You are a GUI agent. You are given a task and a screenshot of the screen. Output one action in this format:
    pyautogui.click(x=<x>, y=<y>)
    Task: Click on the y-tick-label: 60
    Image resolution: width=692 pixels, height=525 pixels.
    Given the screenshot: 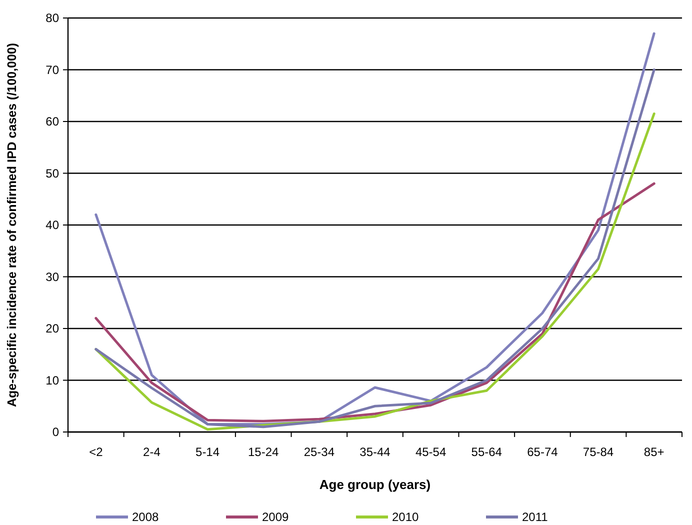 What is the action you would take?
    pyautogui.click(x=53, y=121)
    